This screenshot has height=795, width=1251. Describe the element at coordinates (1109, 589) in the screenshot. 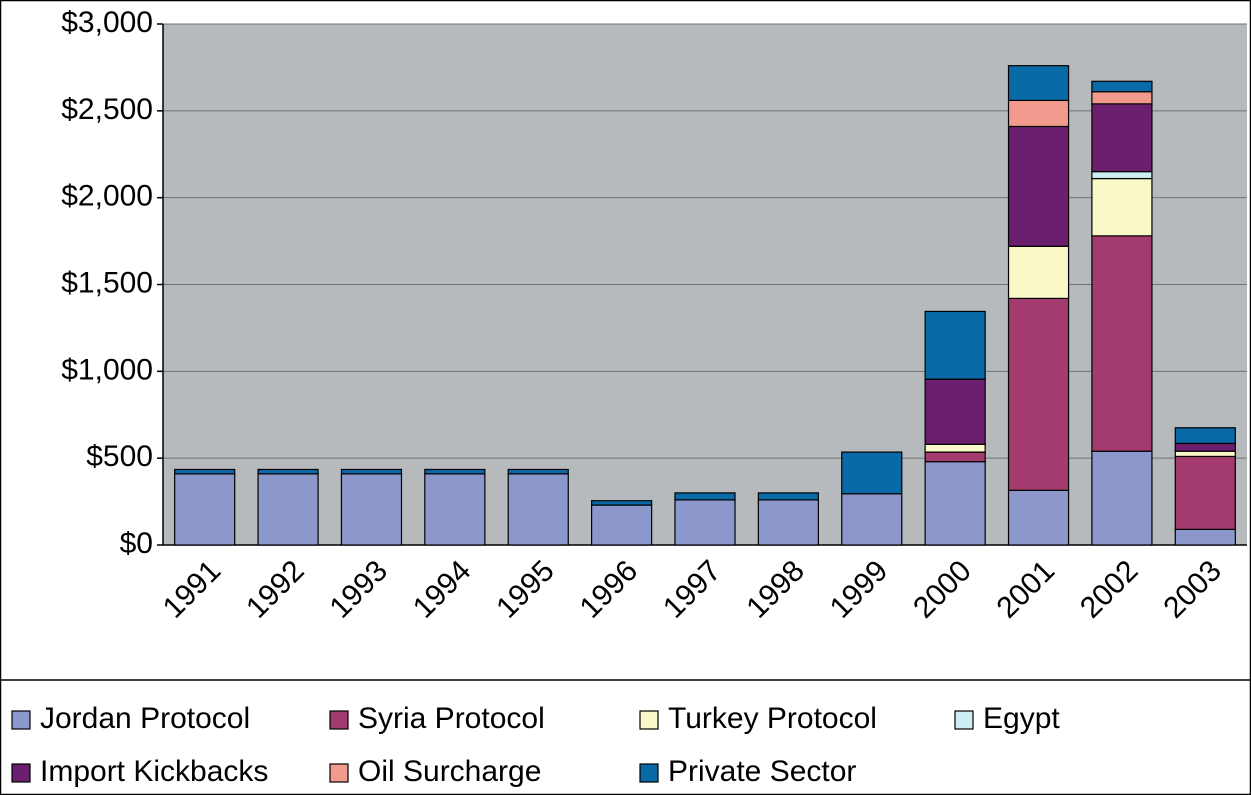

I see `x-tick-label: 2002` at that location.